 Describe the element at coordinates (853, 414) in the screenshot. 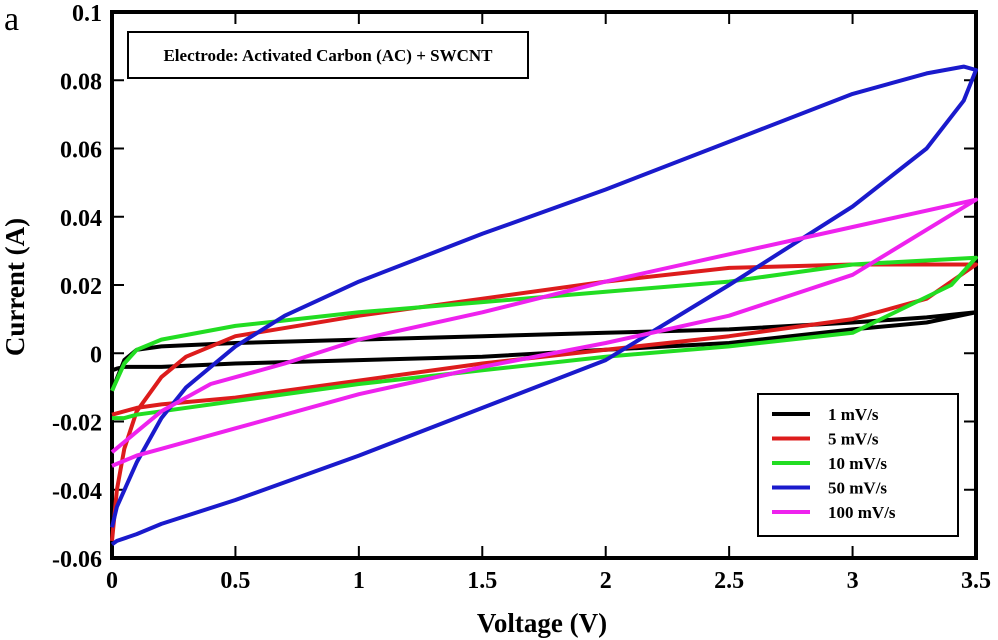

I see `legend-entry: 1 mV/s` at that location.